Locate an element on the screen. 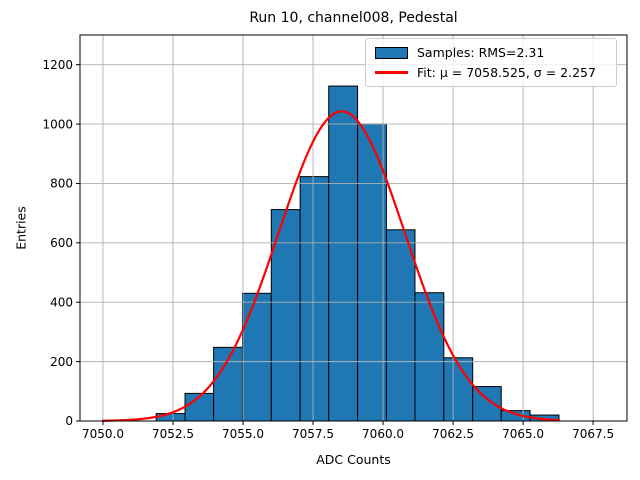 The image size is (640, 480). legend-item-fit: Fit: μ = 7058.525, σ = 2.257 is located at coordinates (491, 73).